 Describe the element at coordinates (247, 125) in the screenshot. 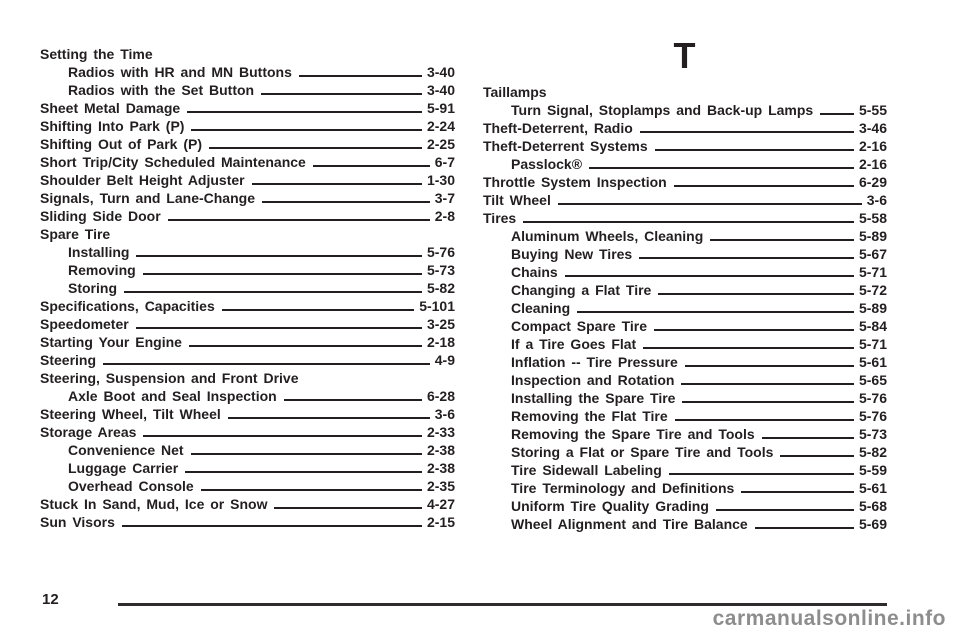

I see `index-entry: Shifting Into Park (P) 2-24` at that location.